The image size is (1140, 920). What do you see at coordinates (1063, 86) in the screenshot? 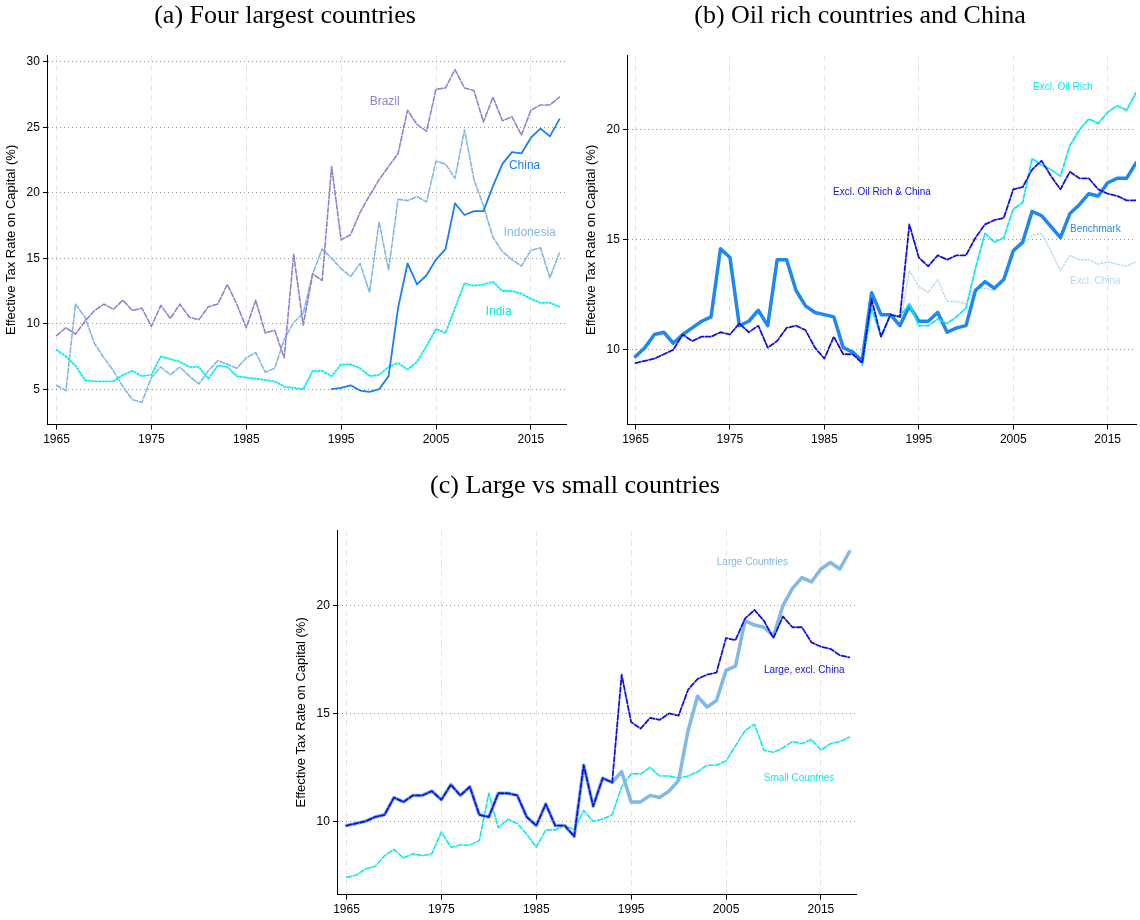
I see `text: Excl. Oil Rich` at bounding box center [1063, 86].